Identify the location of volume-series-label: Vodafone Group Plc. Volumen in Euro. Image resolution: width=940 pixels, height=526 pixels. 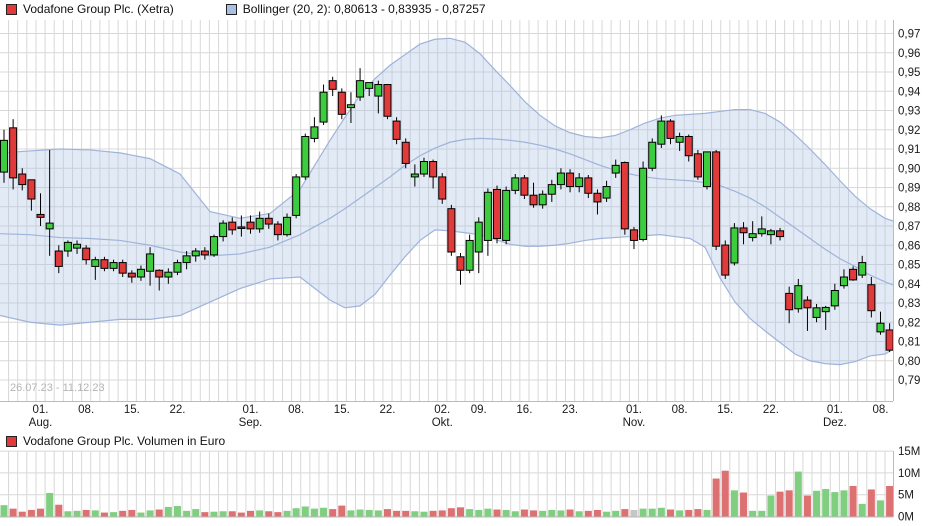
(124, 441).